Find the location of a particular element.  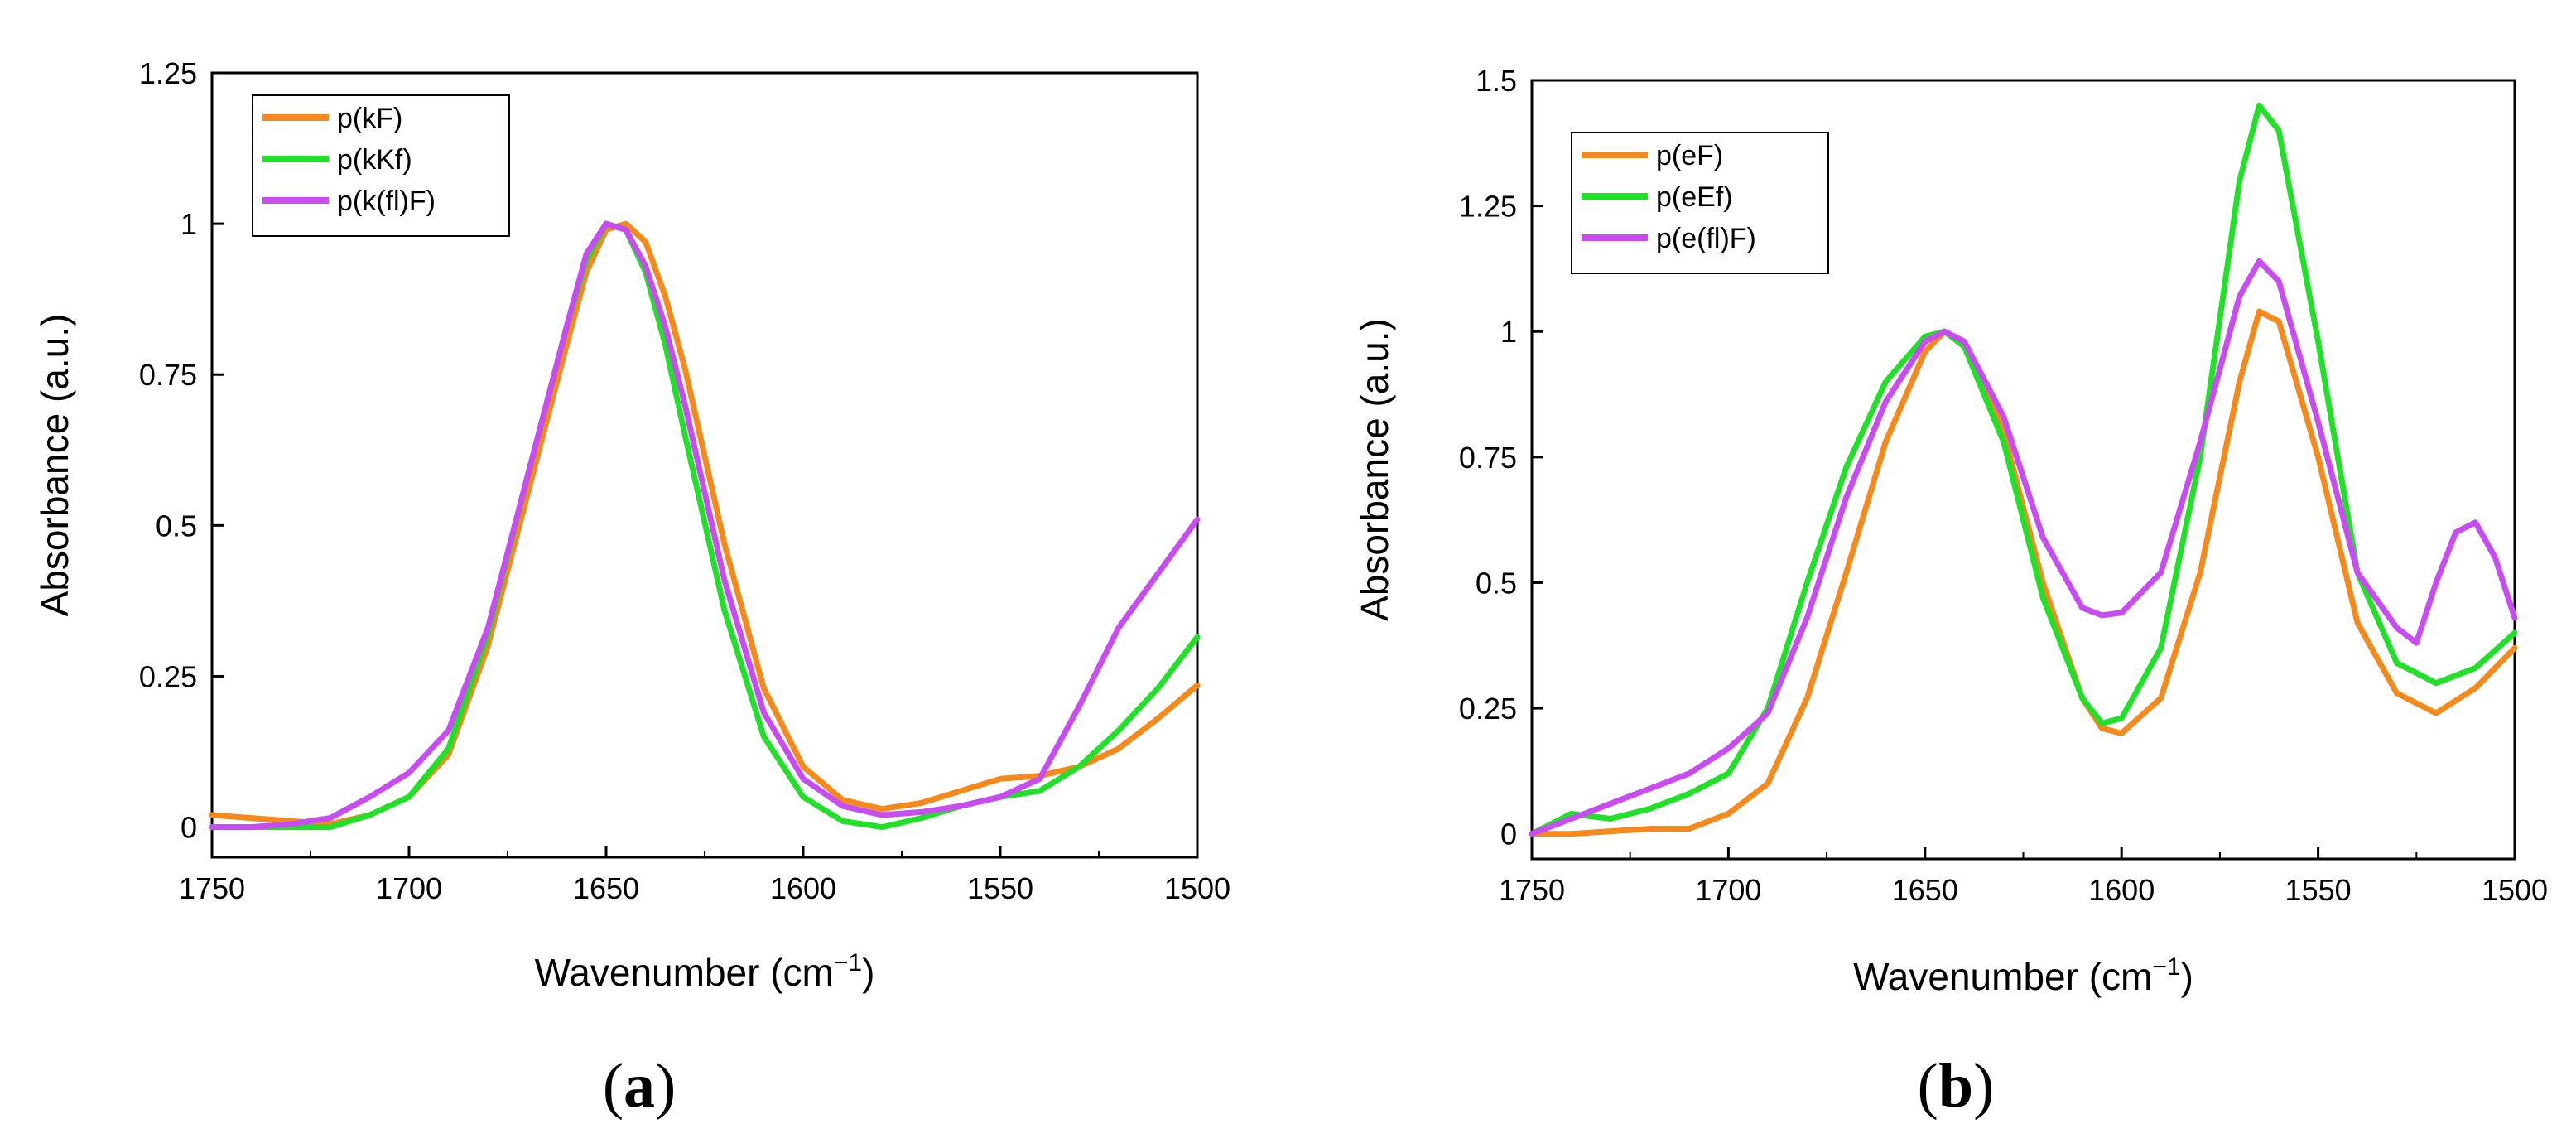

legend-label: p(eF) is located at coordinates (1689, 155).